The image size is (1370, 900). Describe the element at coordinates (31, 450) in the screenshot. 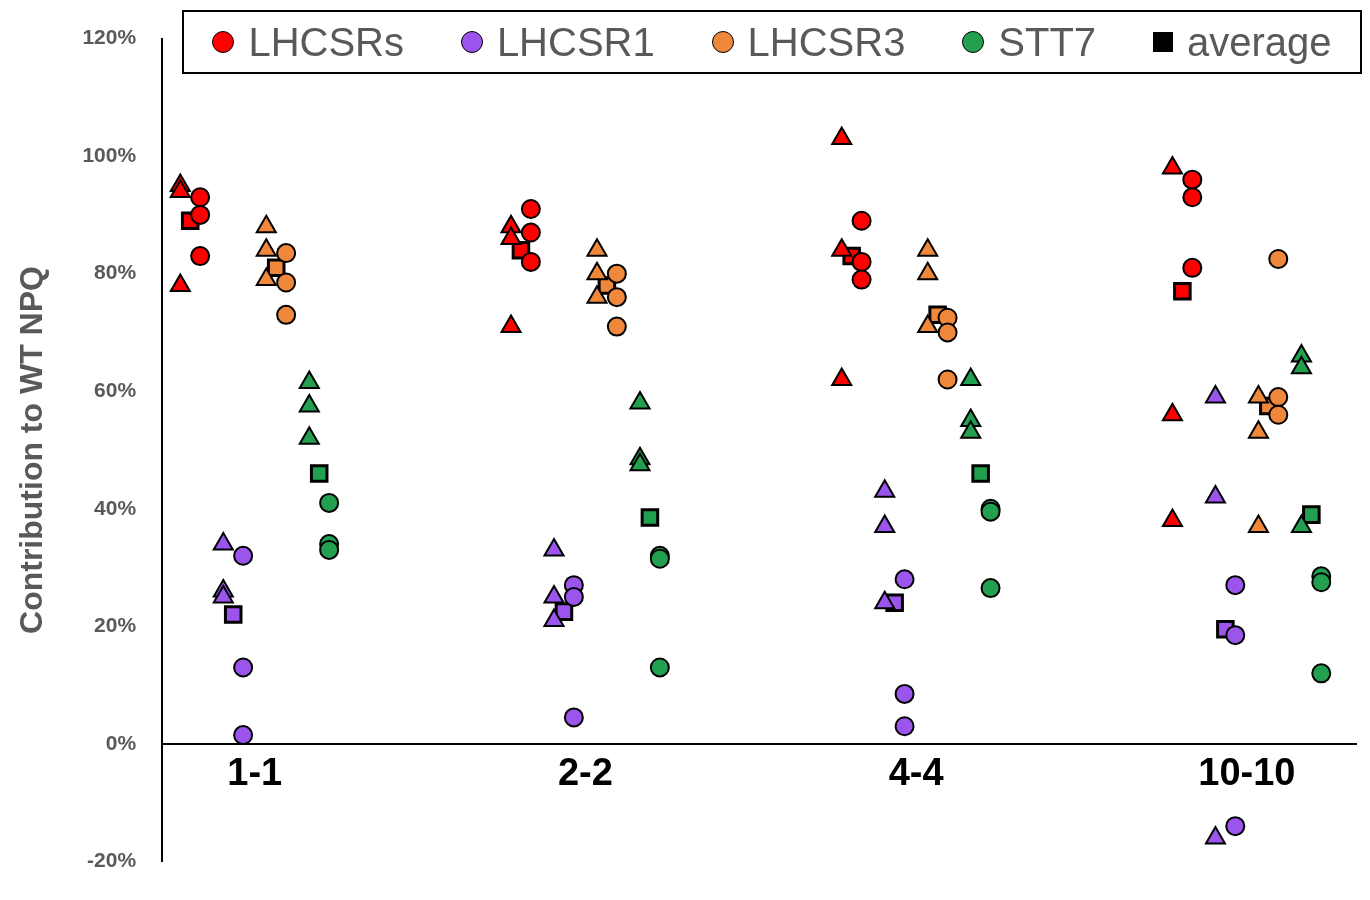

I see `y-axis-title: Contribution to WT NPQ` at that location.